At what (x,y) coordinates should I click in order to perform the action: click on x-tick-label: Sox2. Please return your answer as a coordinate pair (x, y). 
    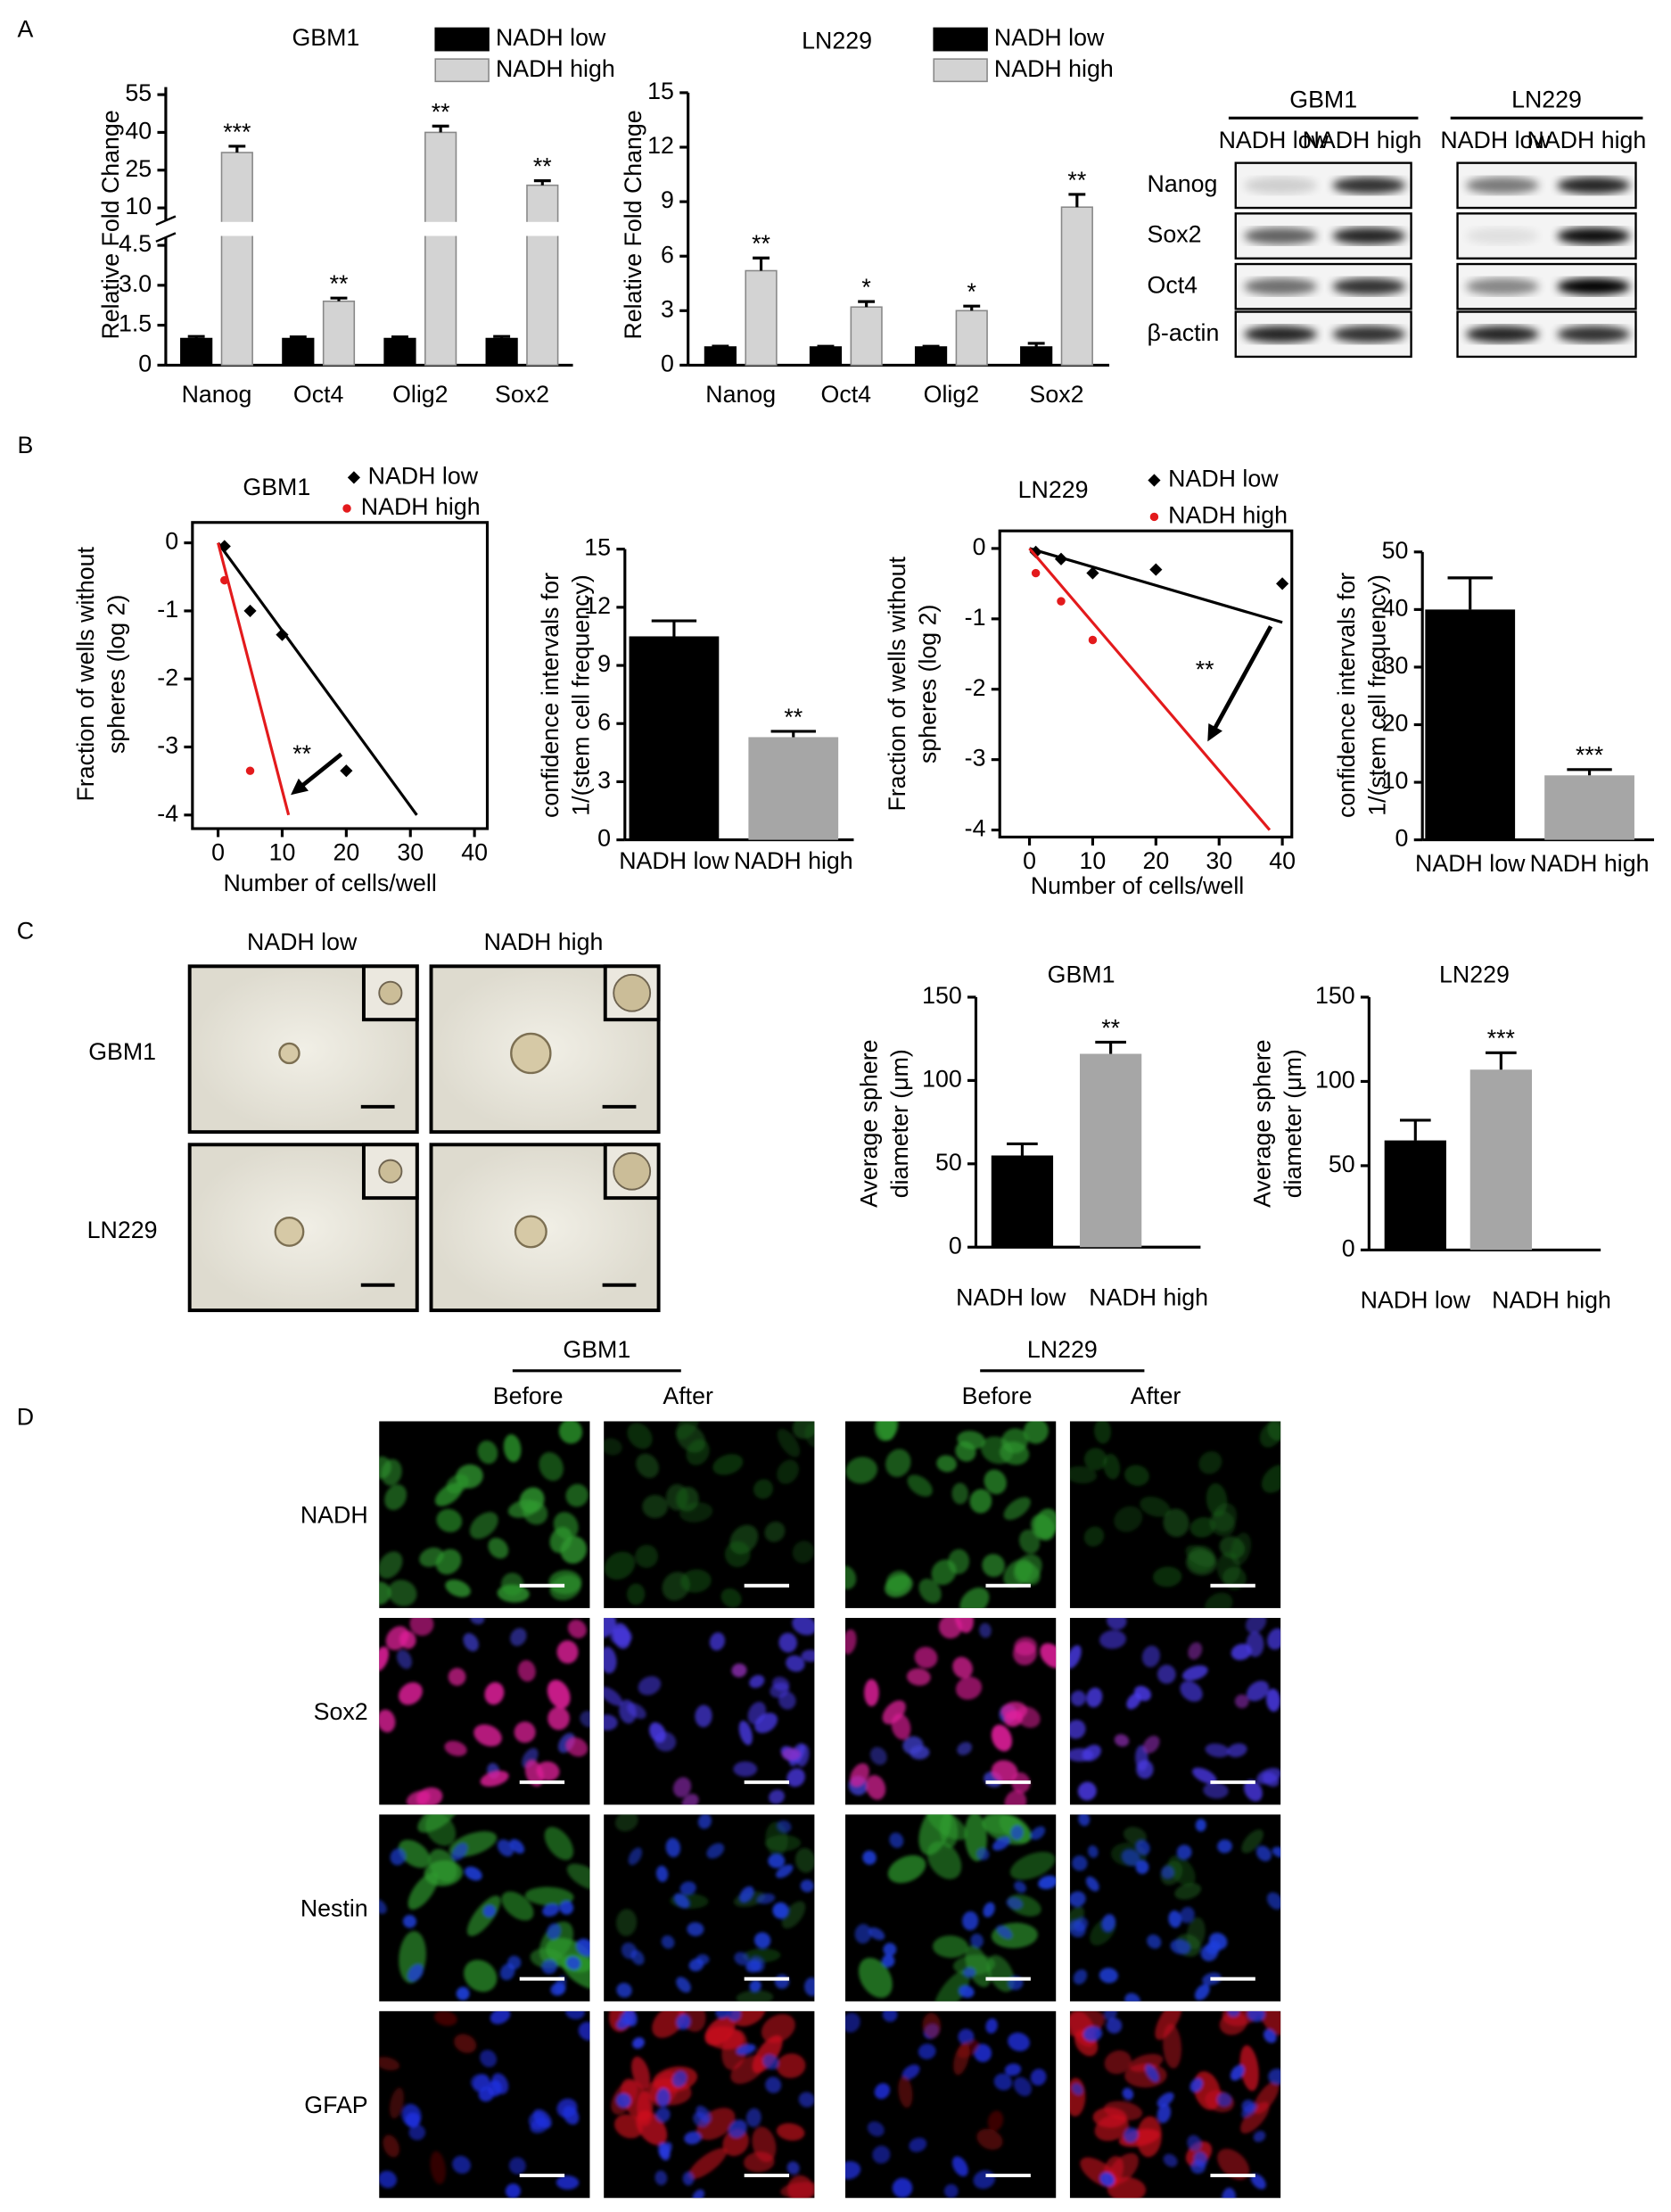
    Looking at the image, I should click on (522, 395).